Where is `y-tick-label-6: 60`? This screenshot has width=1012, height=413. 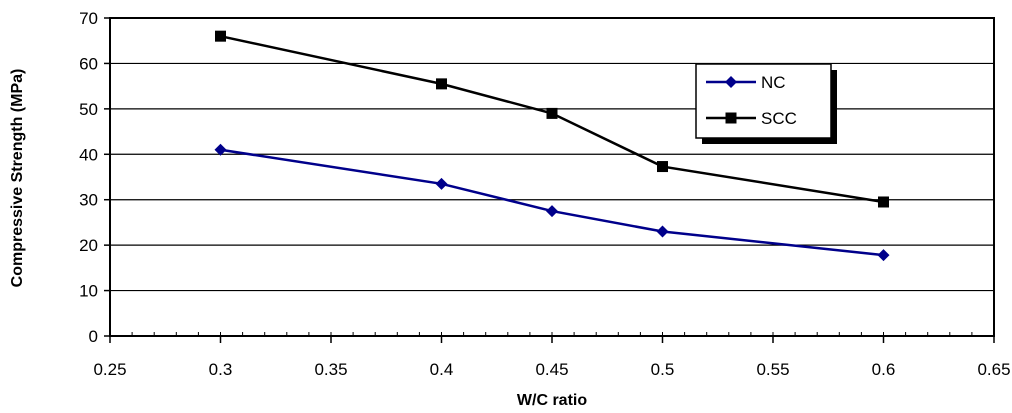 y-tick-label-6: 60 is located at coordinates (88, 63).